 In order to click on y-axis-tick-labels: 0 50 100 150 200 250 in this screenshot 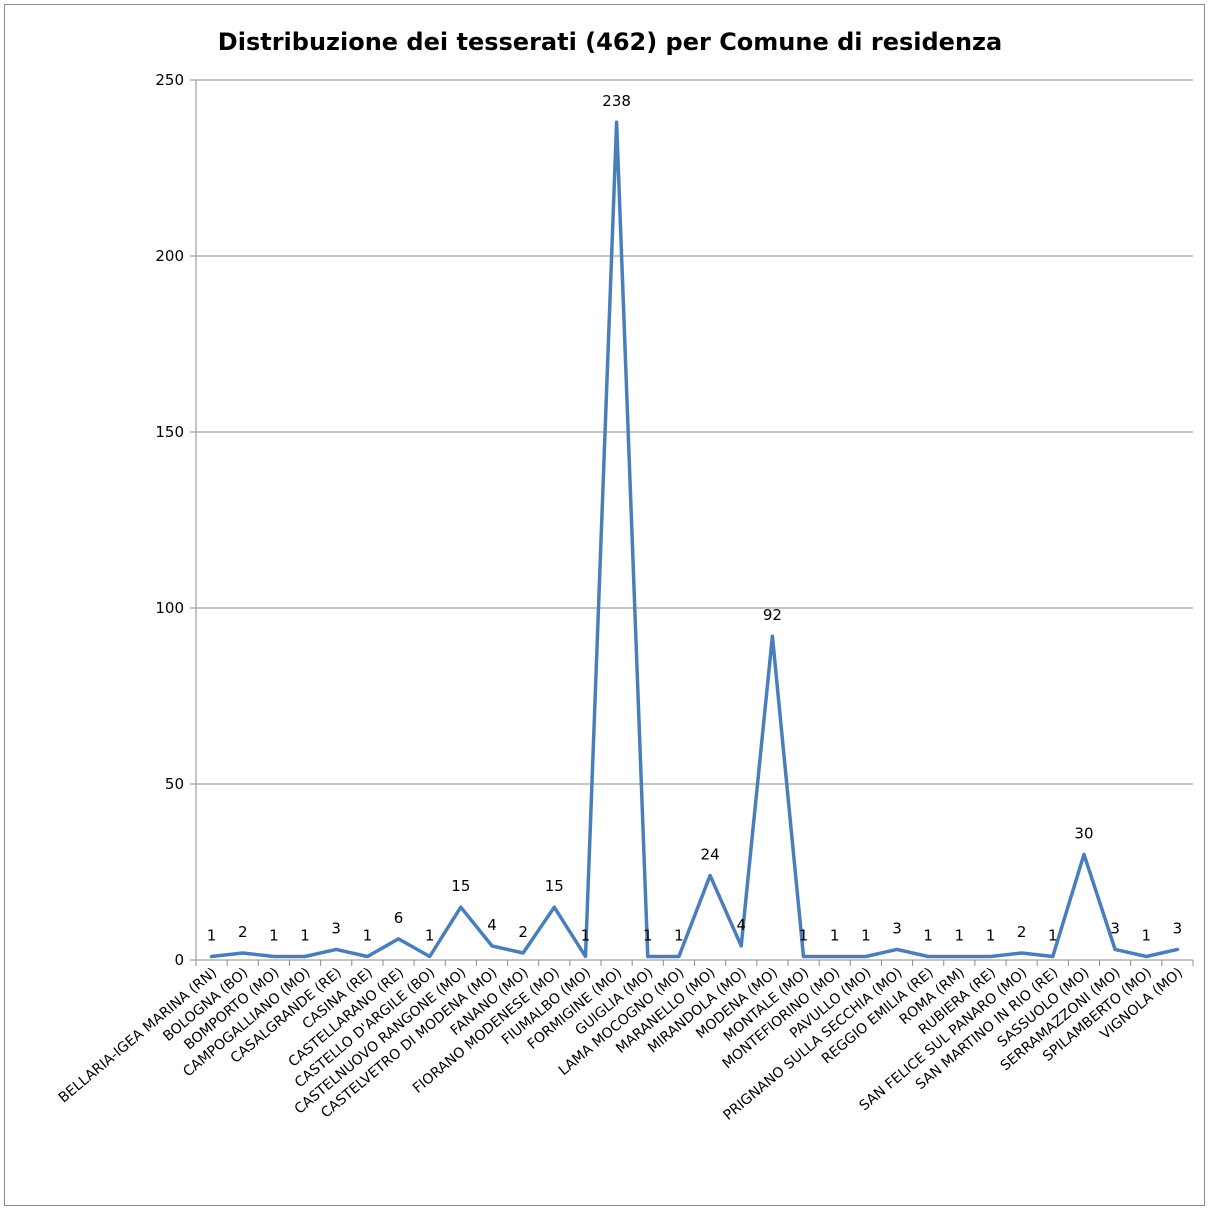, I will do `click(169, 520)`.